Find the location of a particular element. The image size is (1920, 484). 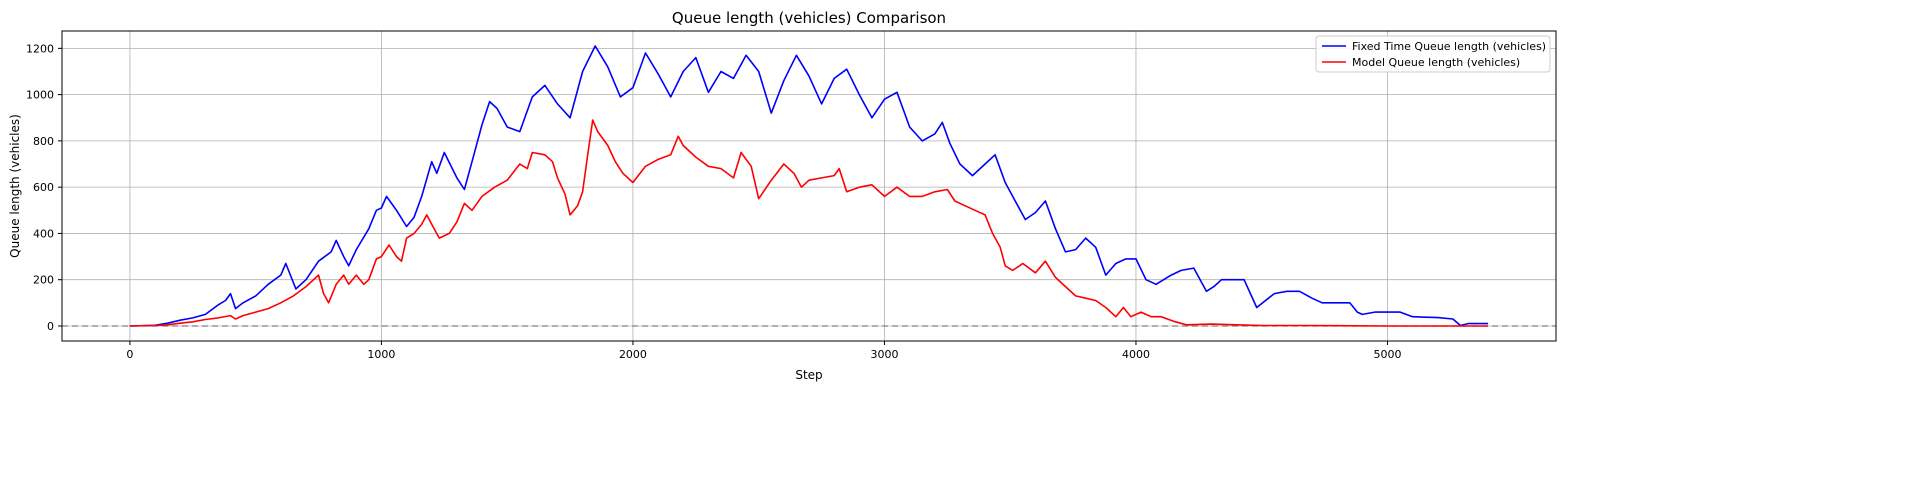

x-tick-label: 1000 is located at coordinates (381, 354).